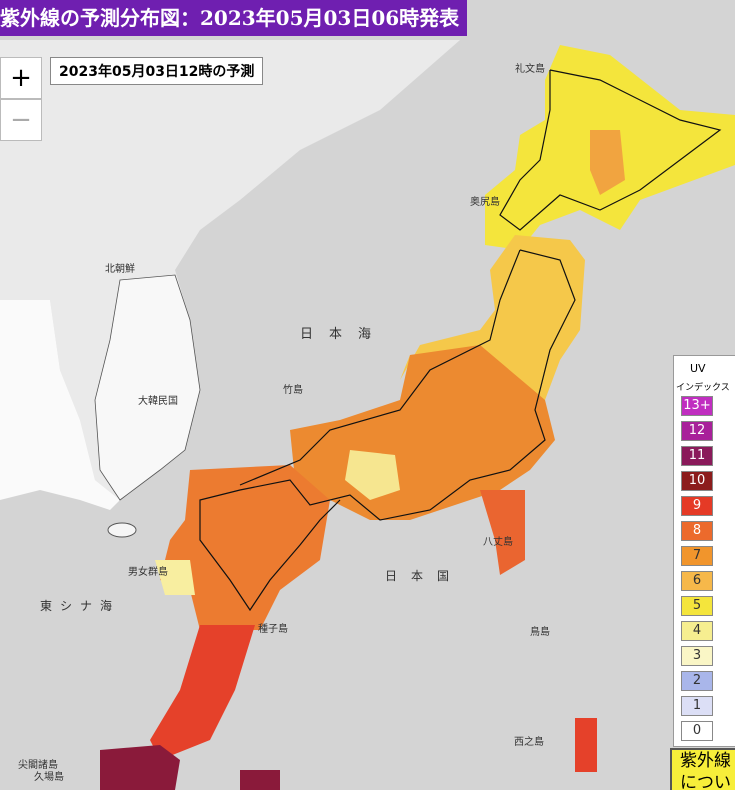 The image size is (735, 790). Describe the element at coordinates (49, 776) in the screenshot. I see `map-label: 久場島` at that location.